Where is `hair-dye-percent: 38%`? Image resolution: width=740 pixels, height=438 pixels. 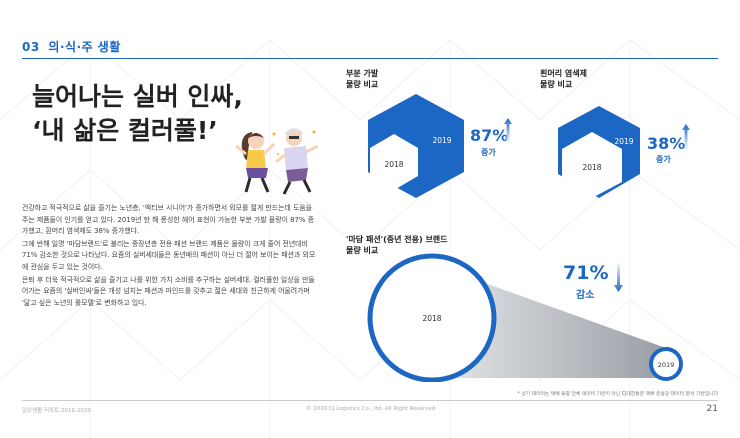
hair-dye-percent: 38% is located at coordinates (666, 143).